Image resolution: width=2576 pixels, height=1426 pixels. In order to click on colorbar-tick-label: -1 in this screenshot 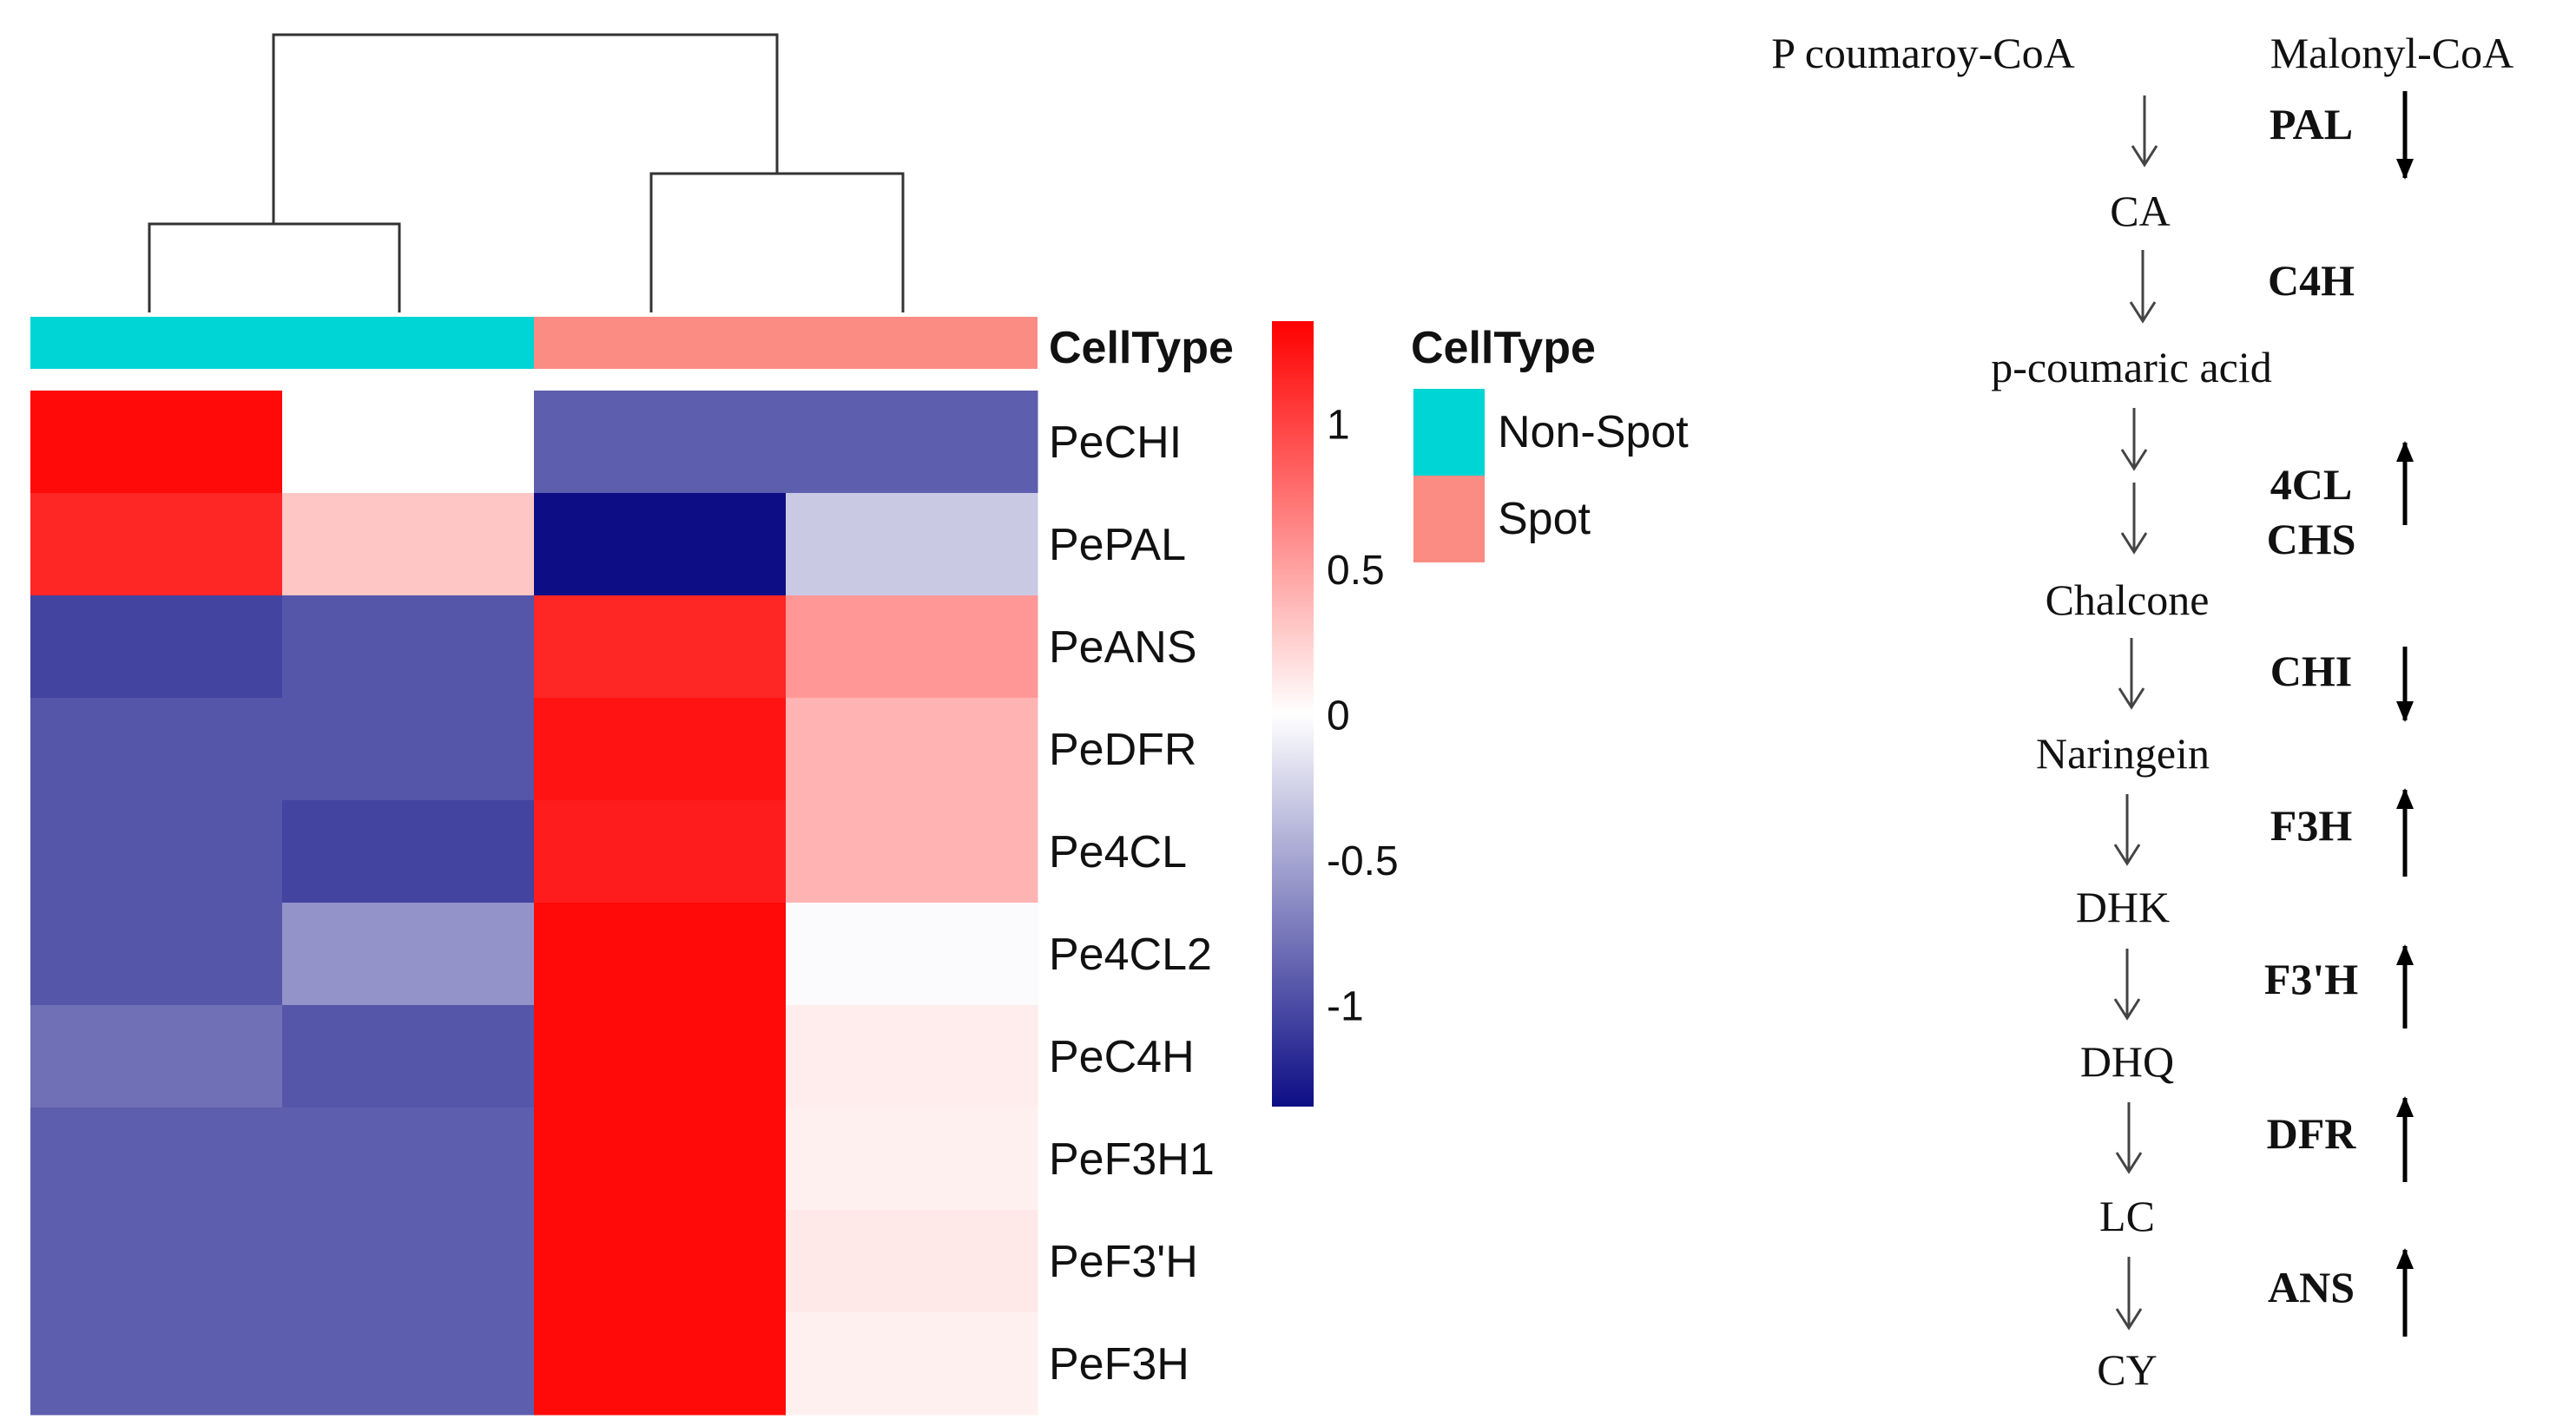, I will do `click(1345, 1007)`.